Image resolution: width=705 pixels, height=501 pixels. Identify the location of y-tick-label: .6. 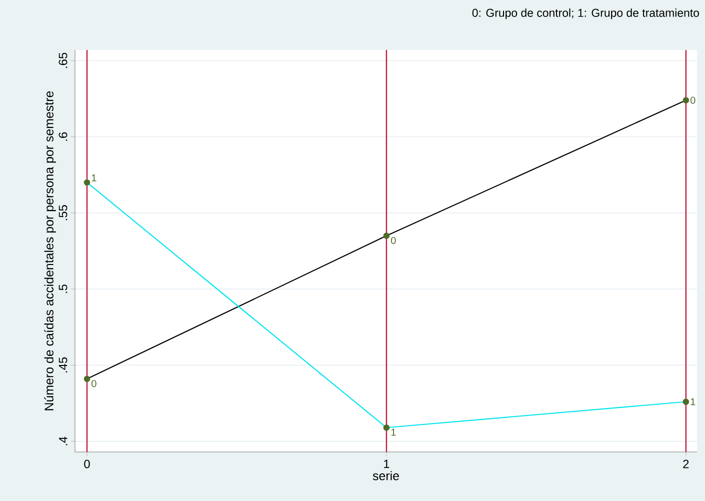
(63, 136).